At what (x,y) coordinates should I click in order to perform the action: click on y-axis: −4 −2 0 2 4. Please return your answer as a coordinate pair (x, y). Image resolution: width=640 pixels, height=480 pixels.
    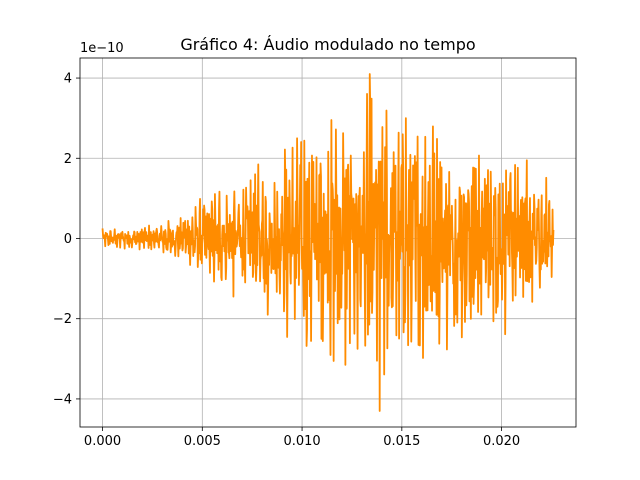
    Looking at the image, I should click on (66, 239).